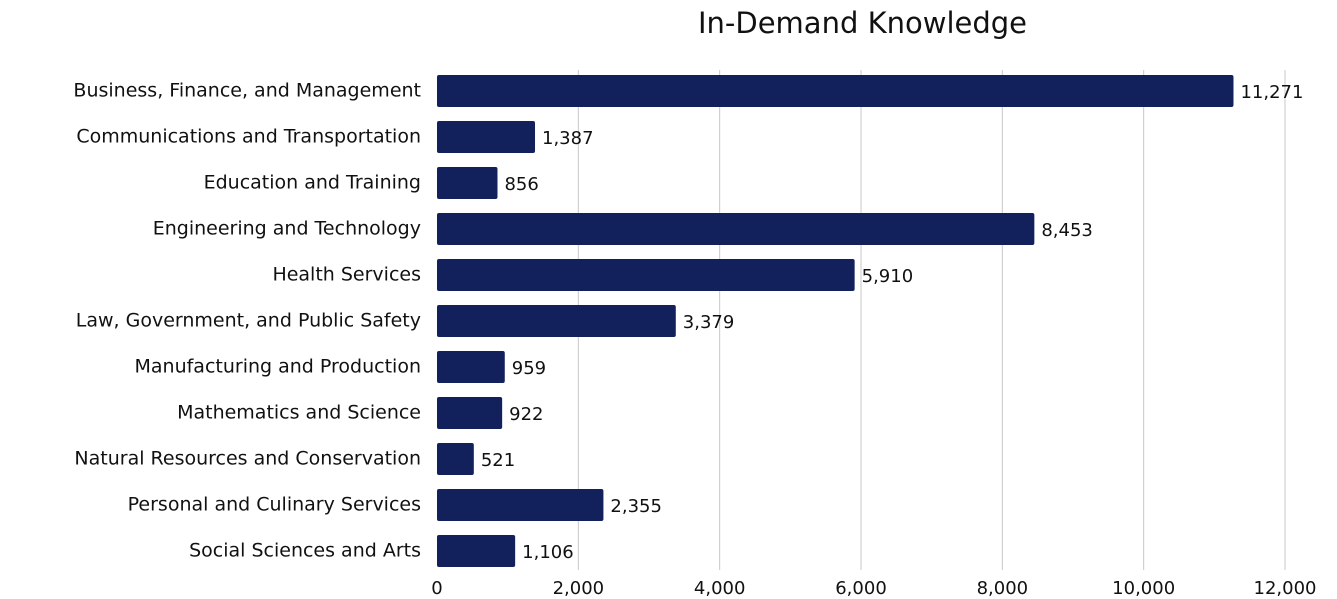 The height and width of the screenshot is (599, 1337). What do you see at coordinates (720, 588) in the screenshot?
I see `x-tick-label: 4,000` at bounding box center [720, 588].